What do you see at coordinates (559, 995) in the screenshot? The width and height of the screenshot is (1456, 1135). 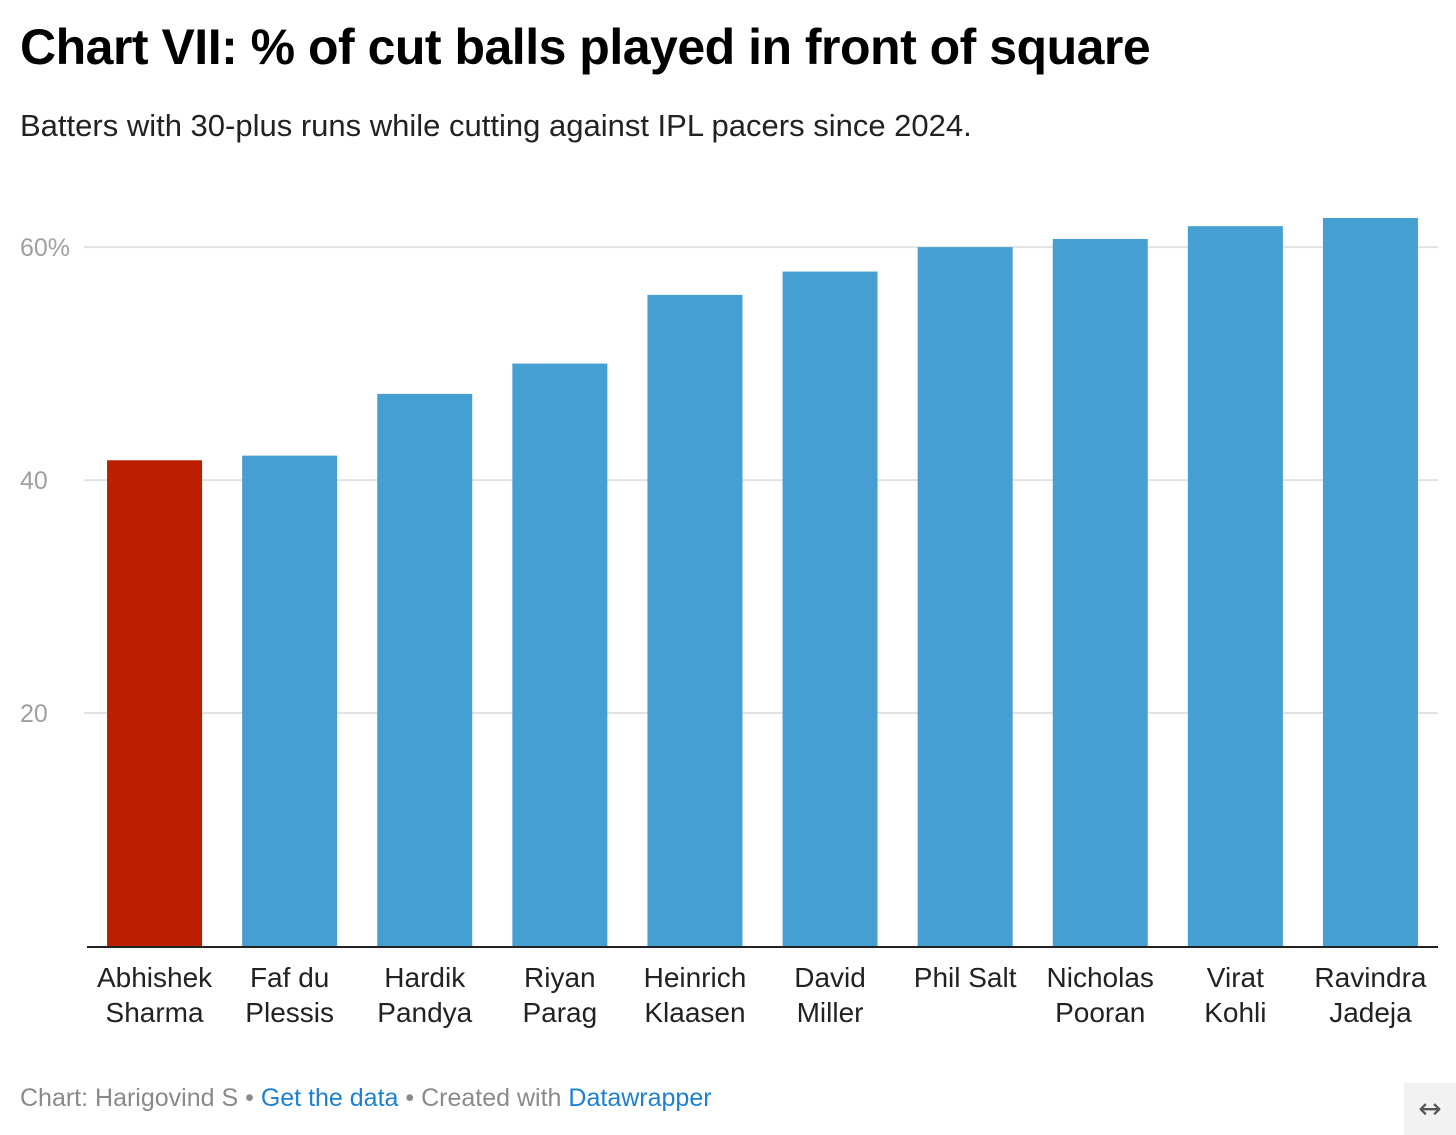 I see `category-label: Riyan Parag` at bounding box center [559, 995].